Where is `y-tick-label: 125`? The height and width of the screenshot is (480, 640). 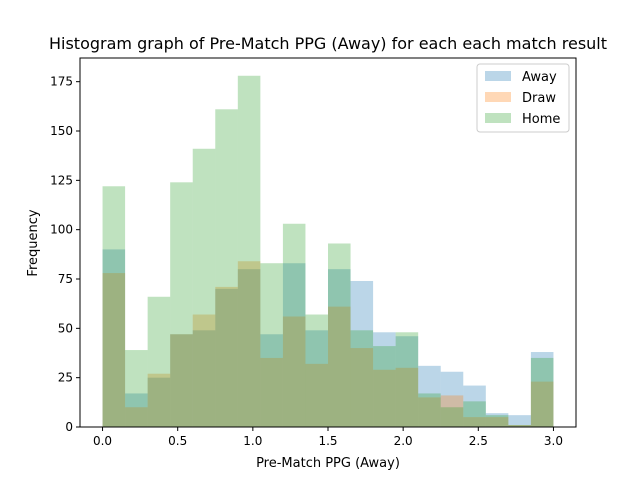
y-tick-label: 125 is located at coordinates (61, 180).